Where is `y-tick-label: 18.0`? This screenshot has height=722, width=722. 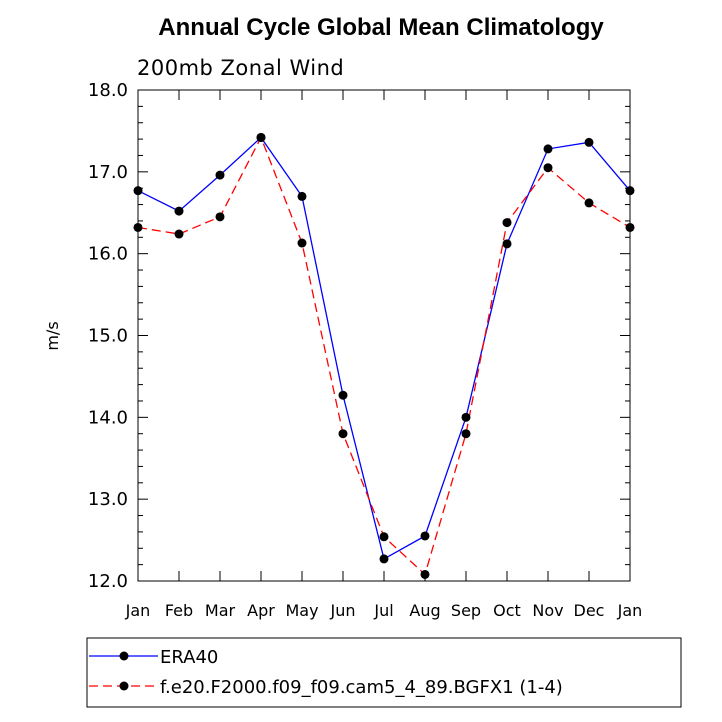
y-tick-label: 18.0 is located at coordinates (108, 90).